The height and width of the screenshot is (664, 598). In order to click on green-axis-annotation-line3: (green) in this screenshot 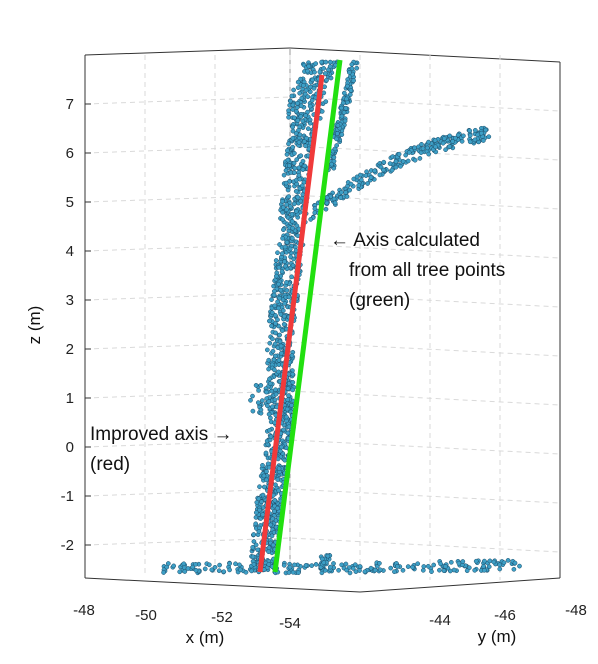, I will do `click(379, 300)`.